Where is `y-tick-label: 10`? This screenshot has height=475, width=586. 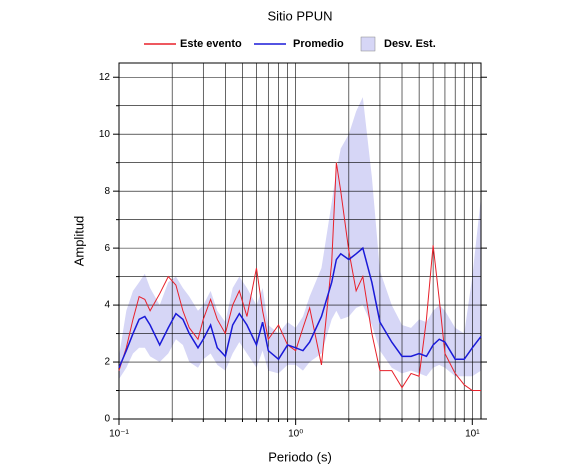
y-tick-label: 10 is located at coordinates (105, 134).